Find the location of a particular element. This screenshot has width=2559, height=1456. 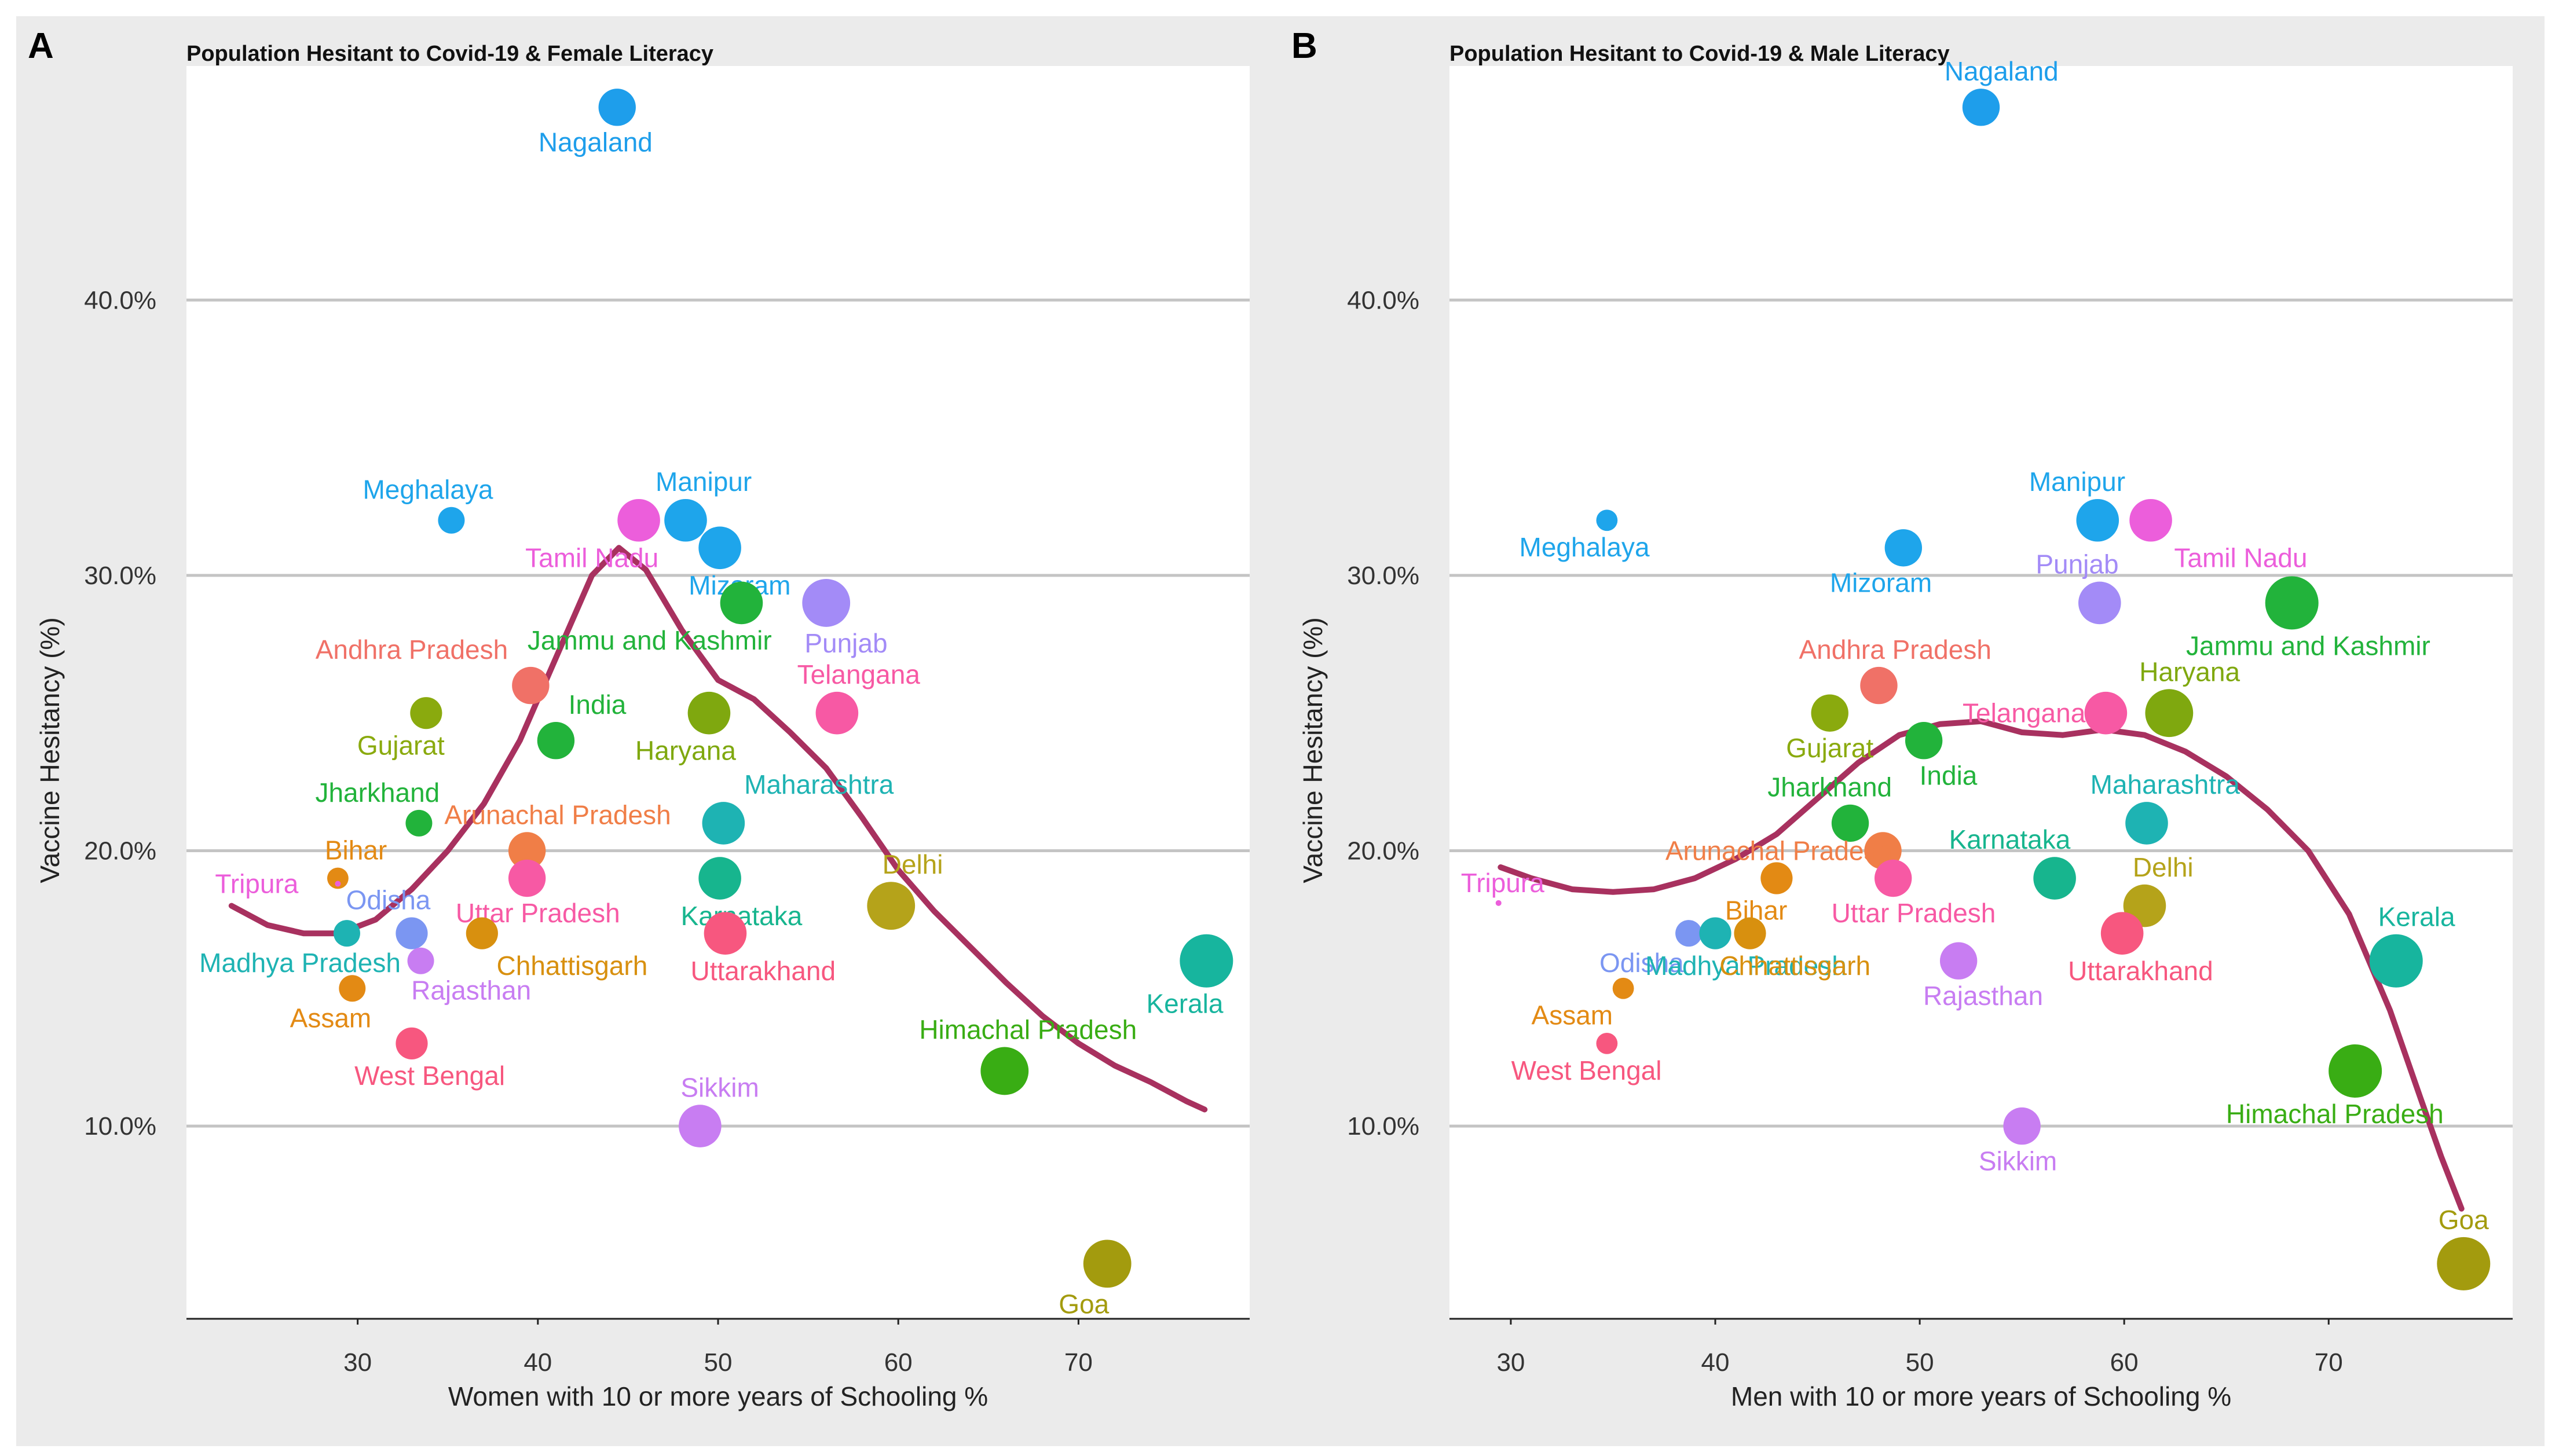

panel-a-point-odisha is located at coordinates (412, 933).